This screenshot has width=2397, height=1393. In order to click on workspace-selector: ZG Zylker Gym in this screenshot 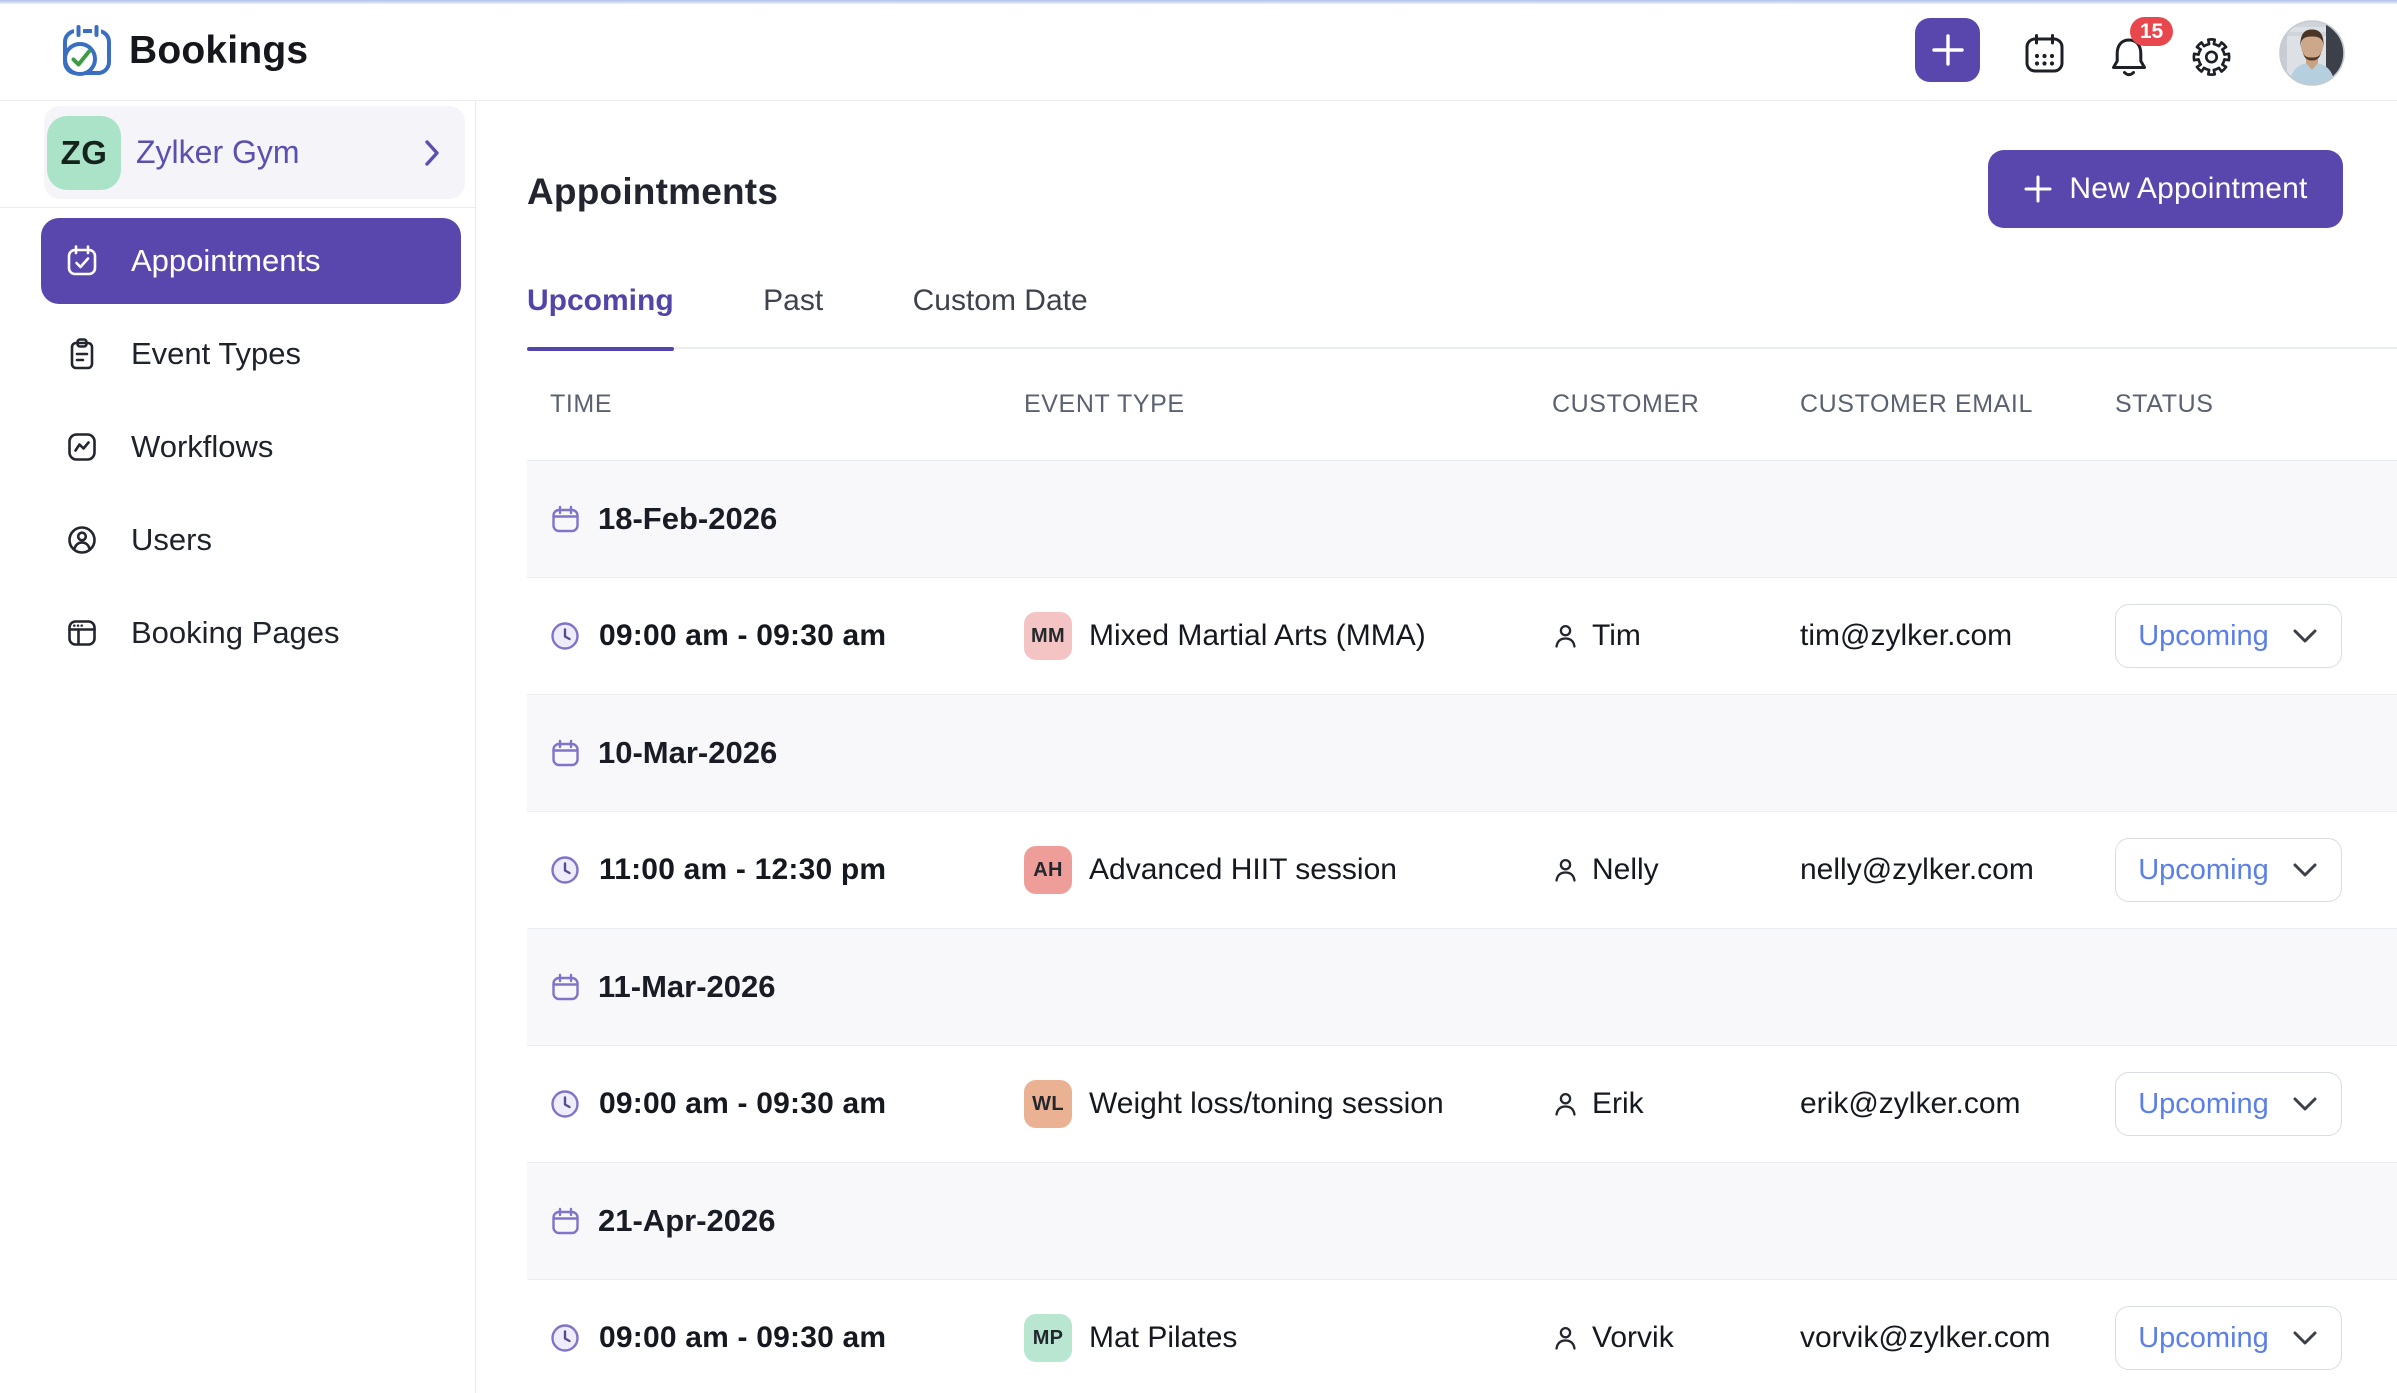, I will do `click(254, 152)`.